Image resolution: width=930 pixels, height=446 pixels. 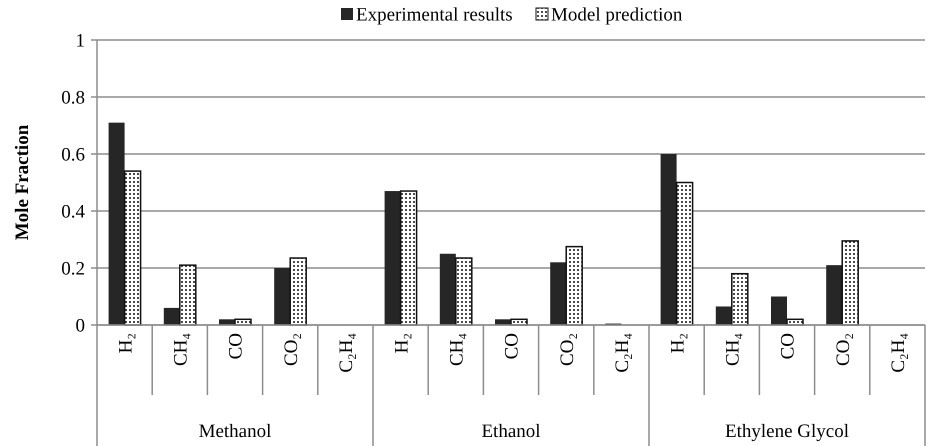 What do you see at coordinates (787, 431) in the screenshot?
I see `text: Ethylene Glycol` at bounding box center [787, 431].